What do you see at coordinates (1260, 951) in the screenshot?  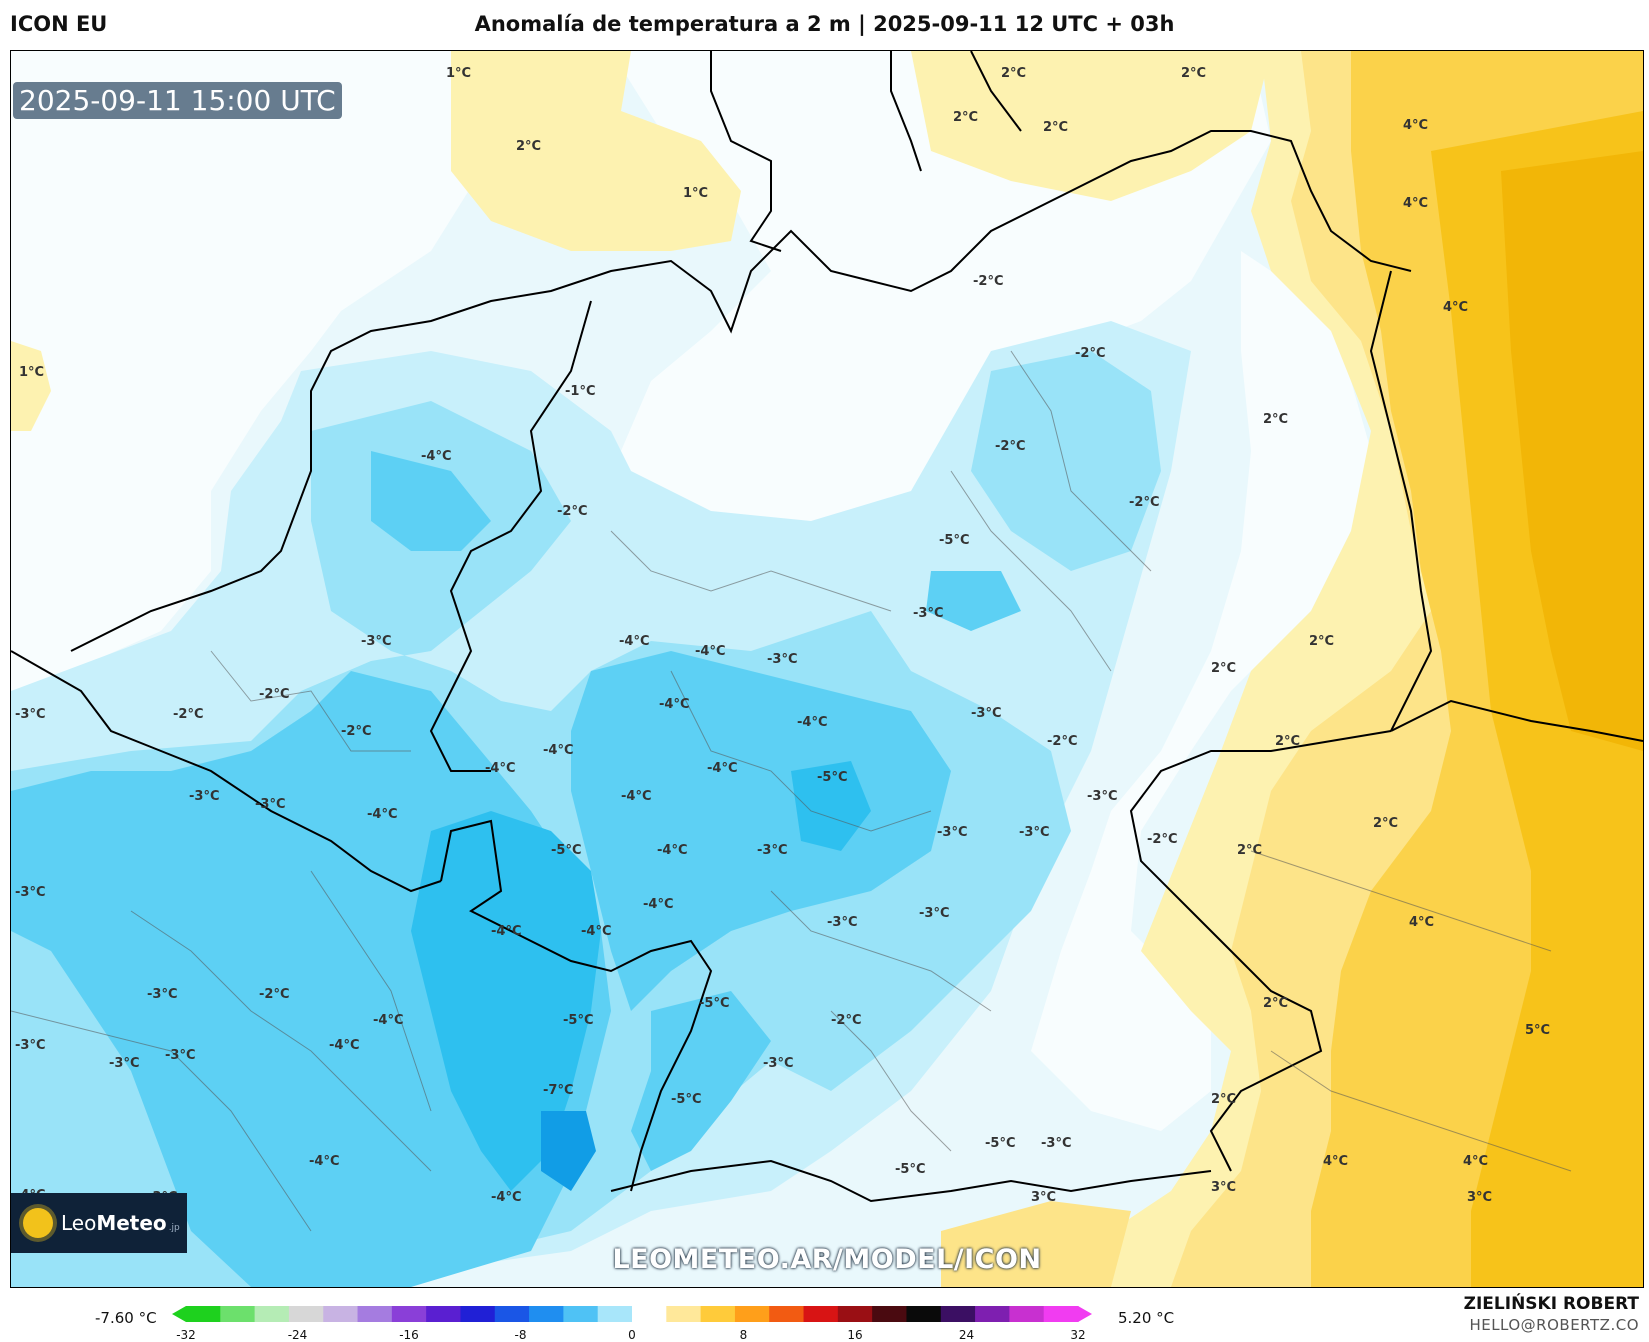 I see `border-de-cz` at bounding box center [1260, 951].